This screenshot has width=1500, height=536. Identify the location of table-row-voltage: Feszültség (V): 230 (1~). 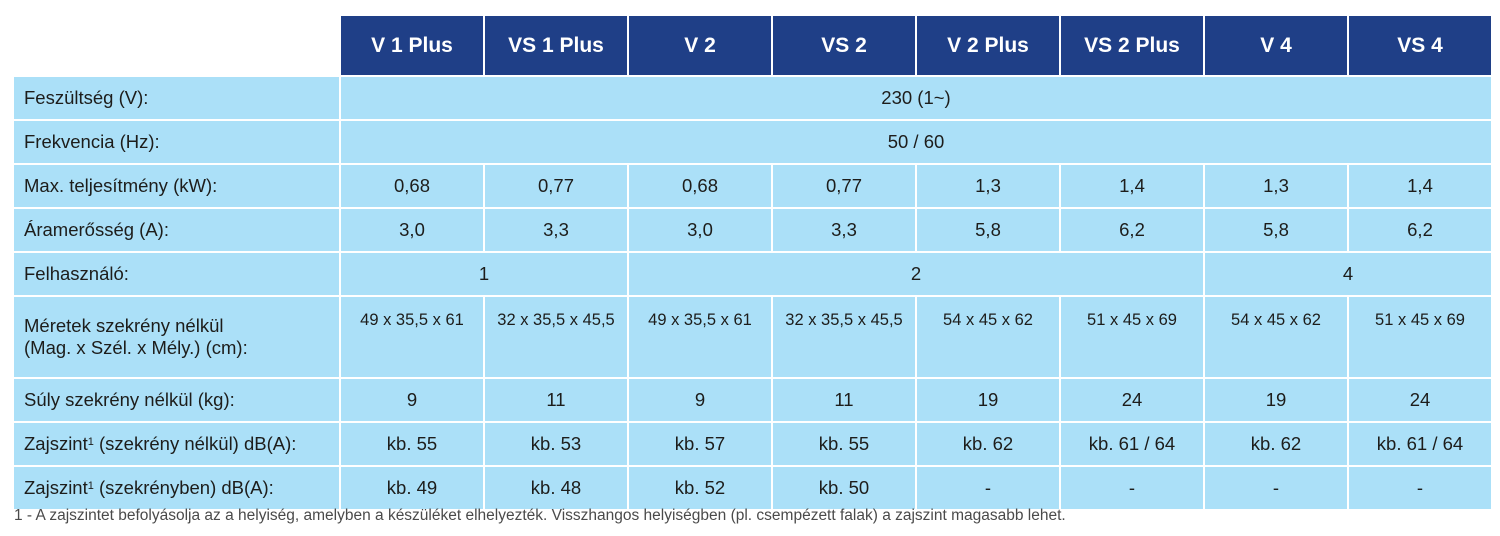
(752, 98).